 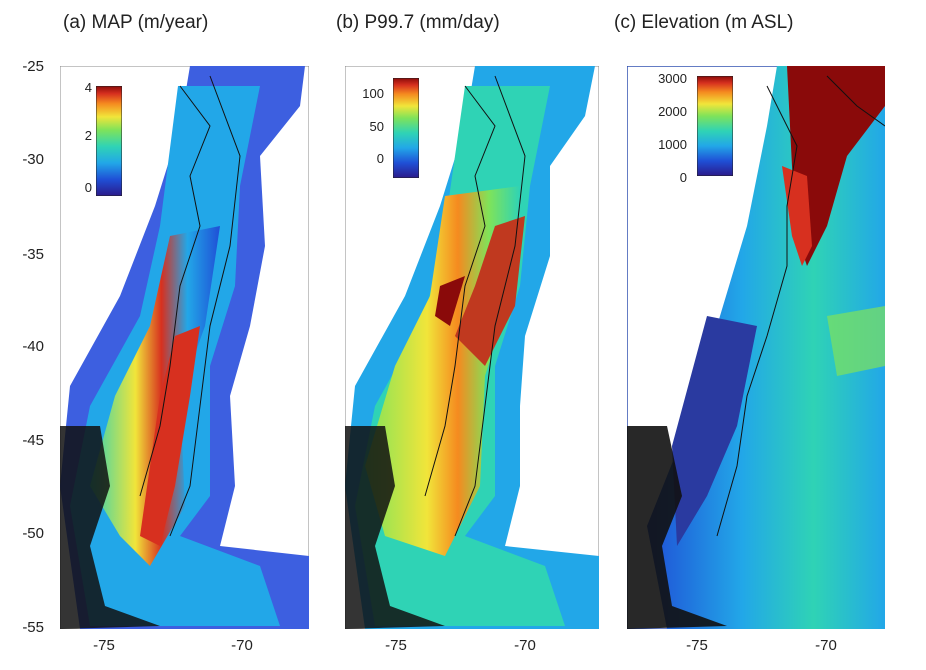 I want to click on colorbar-tick: 3000, so click(x=672, y=78).